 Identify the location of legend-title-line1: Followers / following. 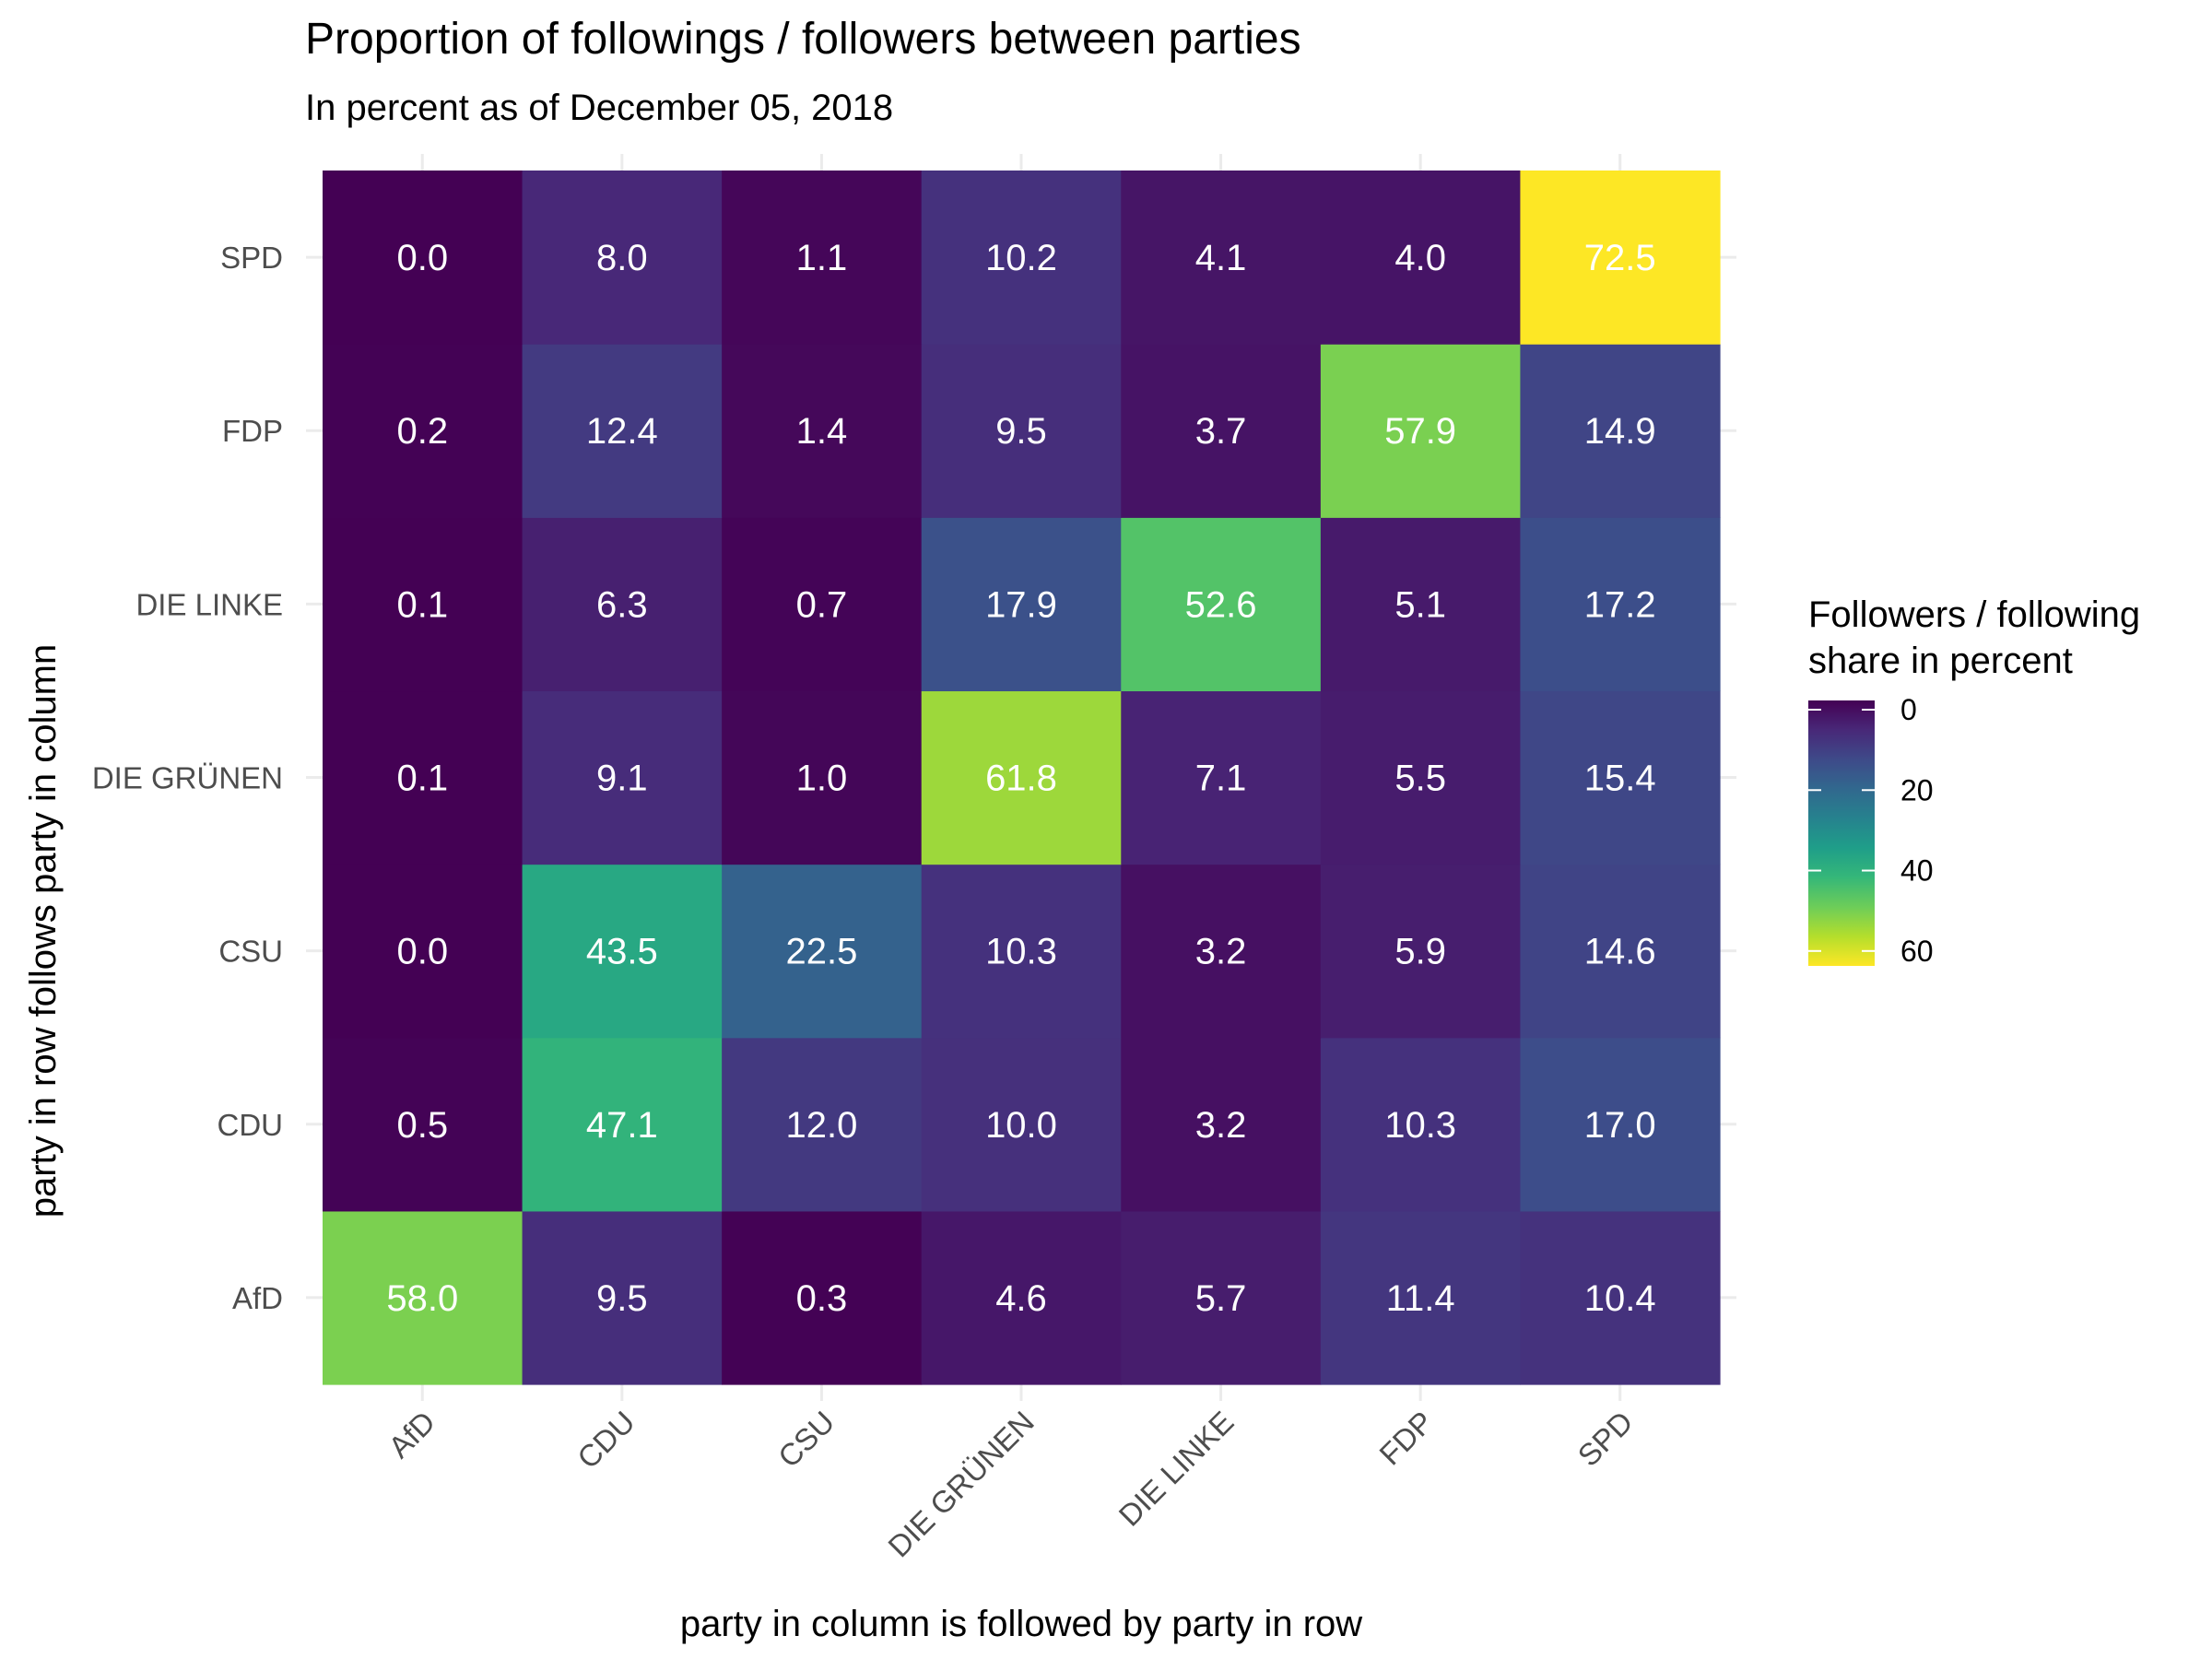
(1974, 614).